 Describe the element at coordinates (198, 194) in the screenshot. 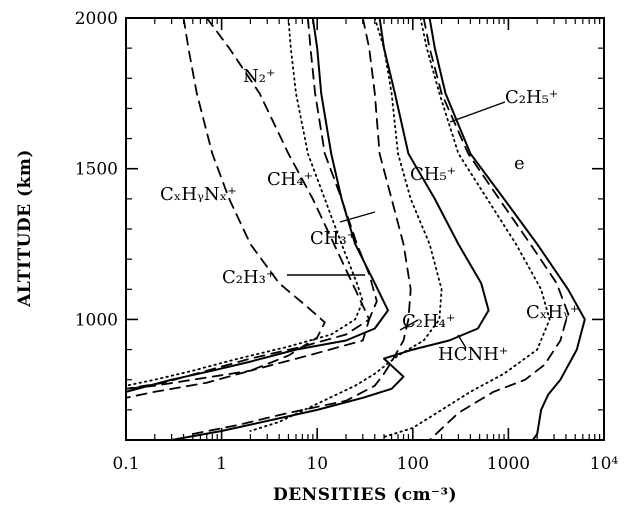

I see `series-label-cxhynz: CₓHᵧNₓ⁺` at that location.